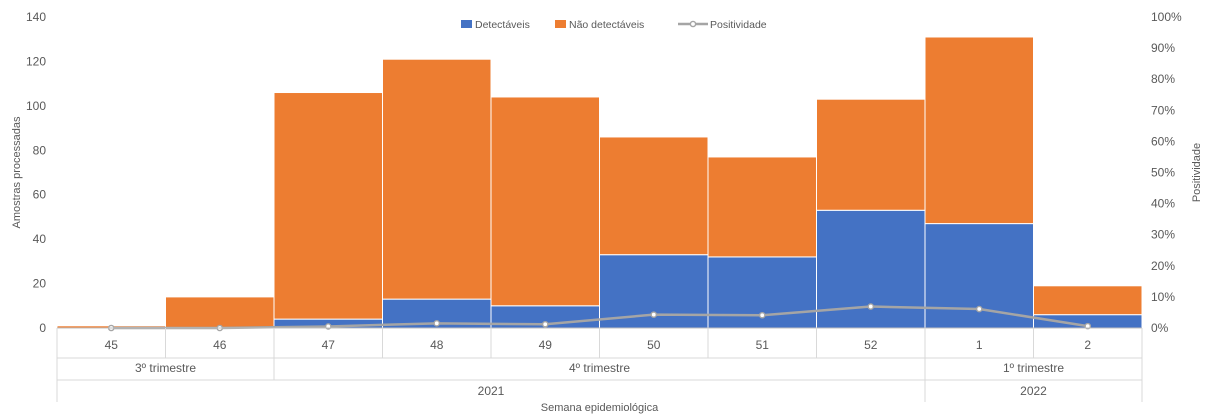 This screenshot has width=1205, height=415. What do you see at coordinates (654, 345) in the screenshot?
I see `x-tick-label-50: 50` at bounding box center [654, 345].